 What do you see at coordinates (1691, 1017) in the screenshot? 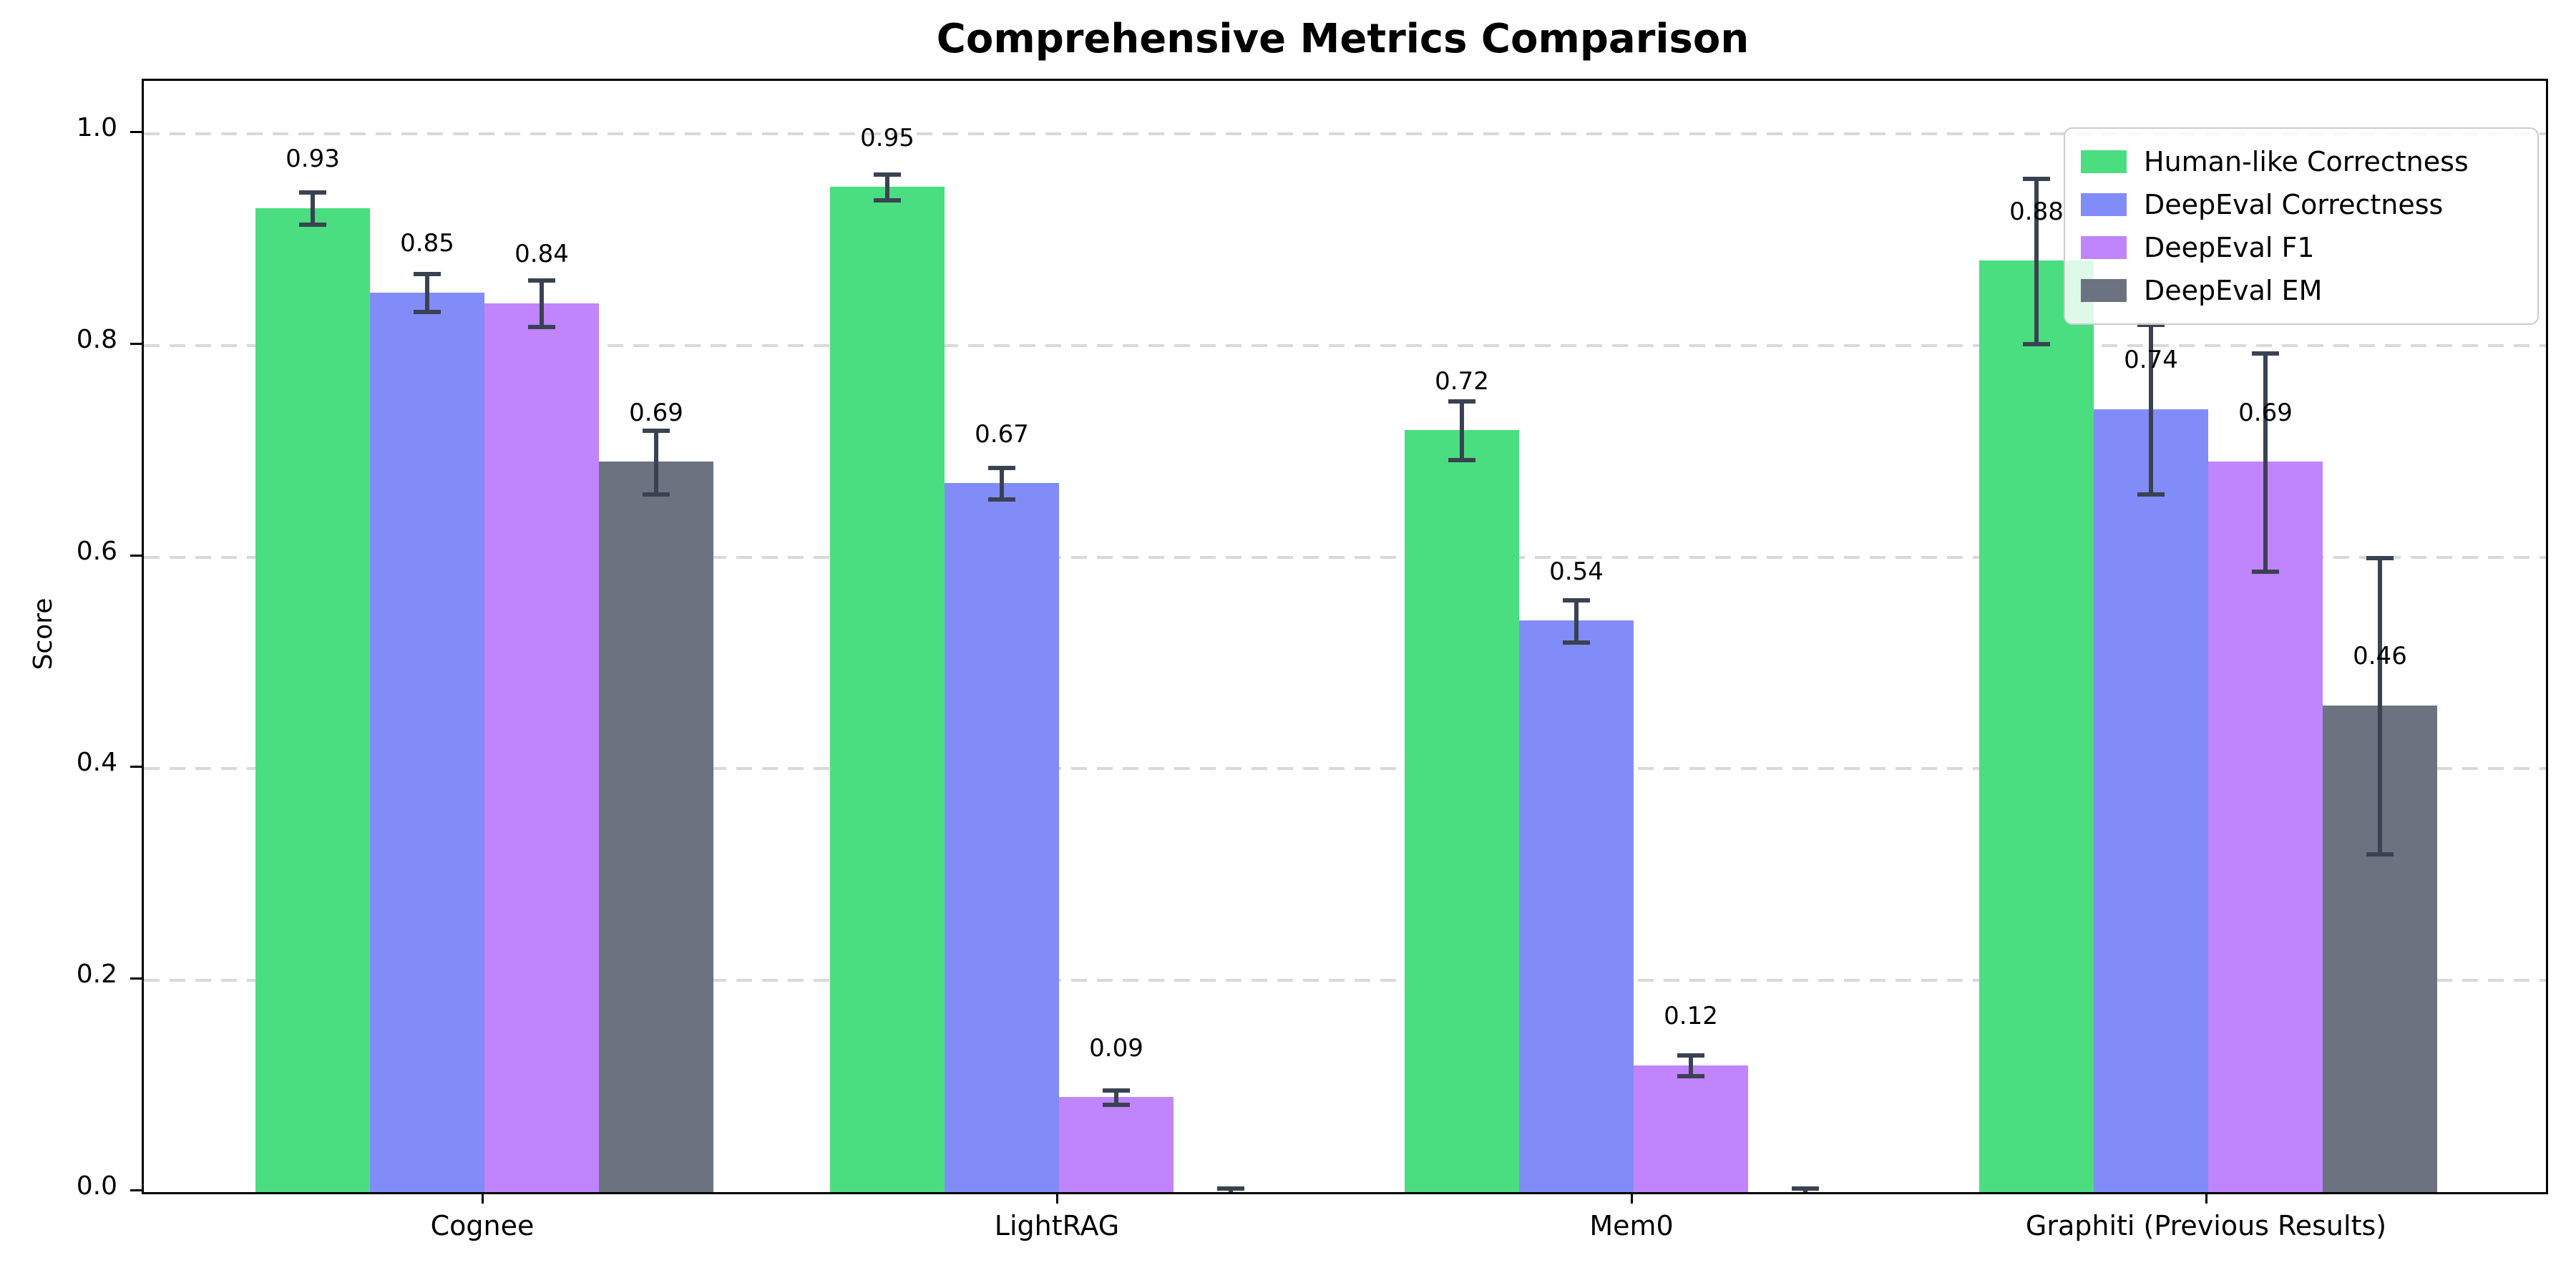
I see `bar-value-label: 0.12` at bounding box center [1691, 1017].